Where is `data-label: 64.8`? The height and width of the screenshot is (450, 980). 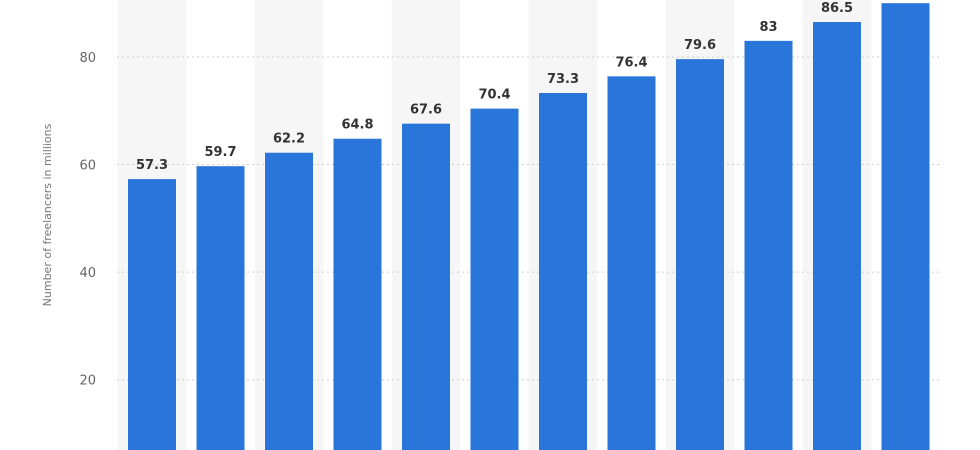 data-label: 64.8 is located at coordinates (357, 125).